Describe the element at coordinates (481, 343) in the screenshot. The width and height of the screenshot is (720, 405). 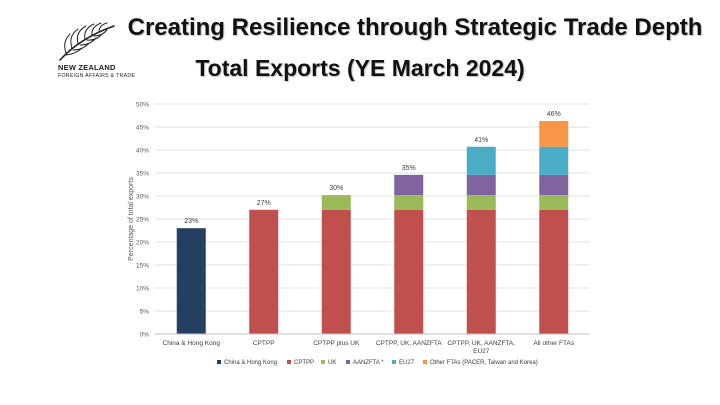
I see `x-tick-label: CPTPP, UK, AANZFTA,` at that location.